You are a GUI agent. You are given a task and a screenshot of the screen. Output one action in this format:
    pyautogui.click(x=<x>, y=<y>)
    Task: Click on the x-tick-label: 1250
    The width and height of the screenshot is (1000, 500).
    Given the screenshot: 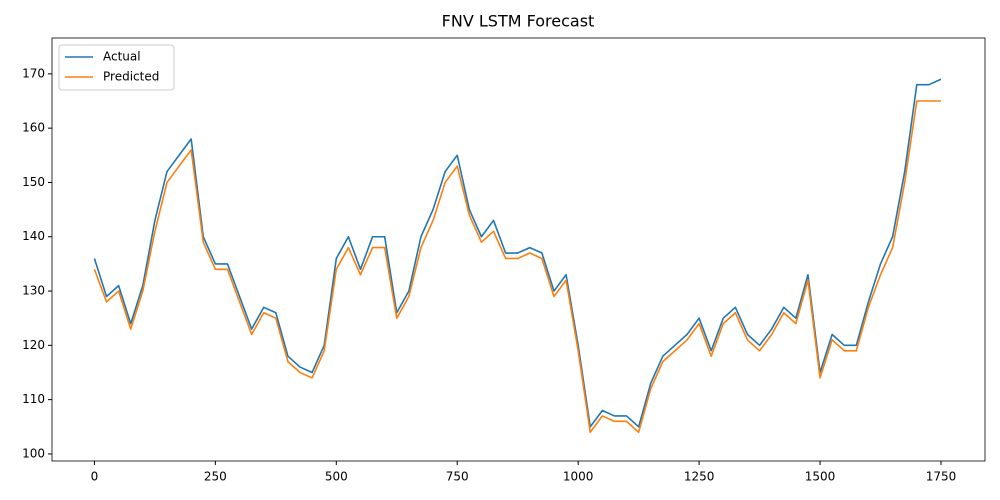 What is the action you would take?
    pyautogui.click(x=699, y=477)
    